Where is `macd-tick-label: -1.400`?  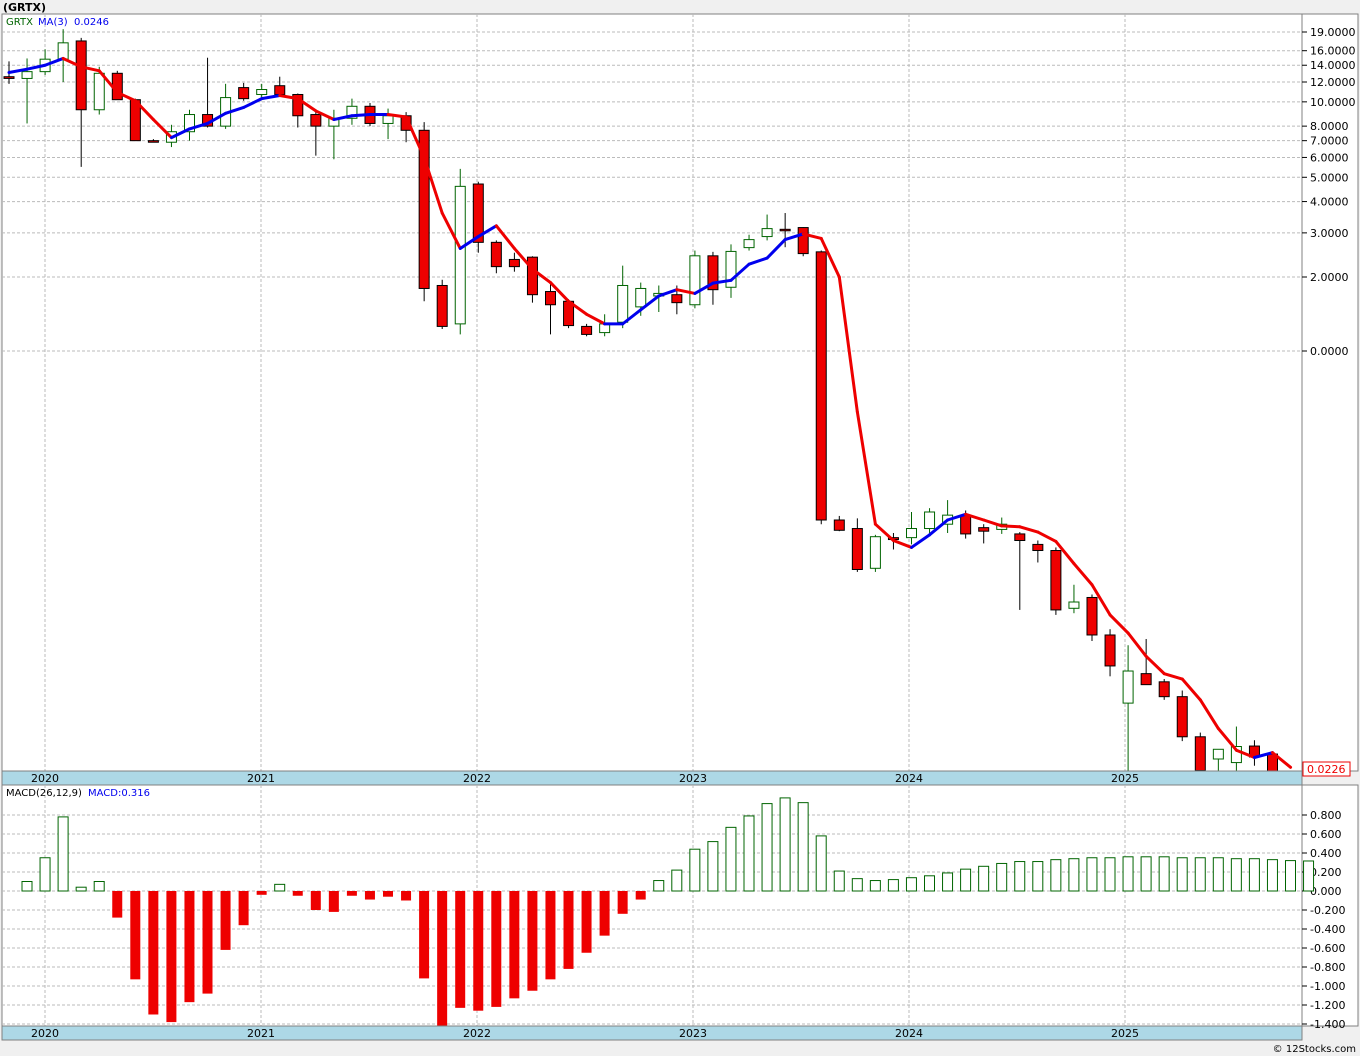
macd-tick-label: -1.400 is located at coordinates (1327, 1024).